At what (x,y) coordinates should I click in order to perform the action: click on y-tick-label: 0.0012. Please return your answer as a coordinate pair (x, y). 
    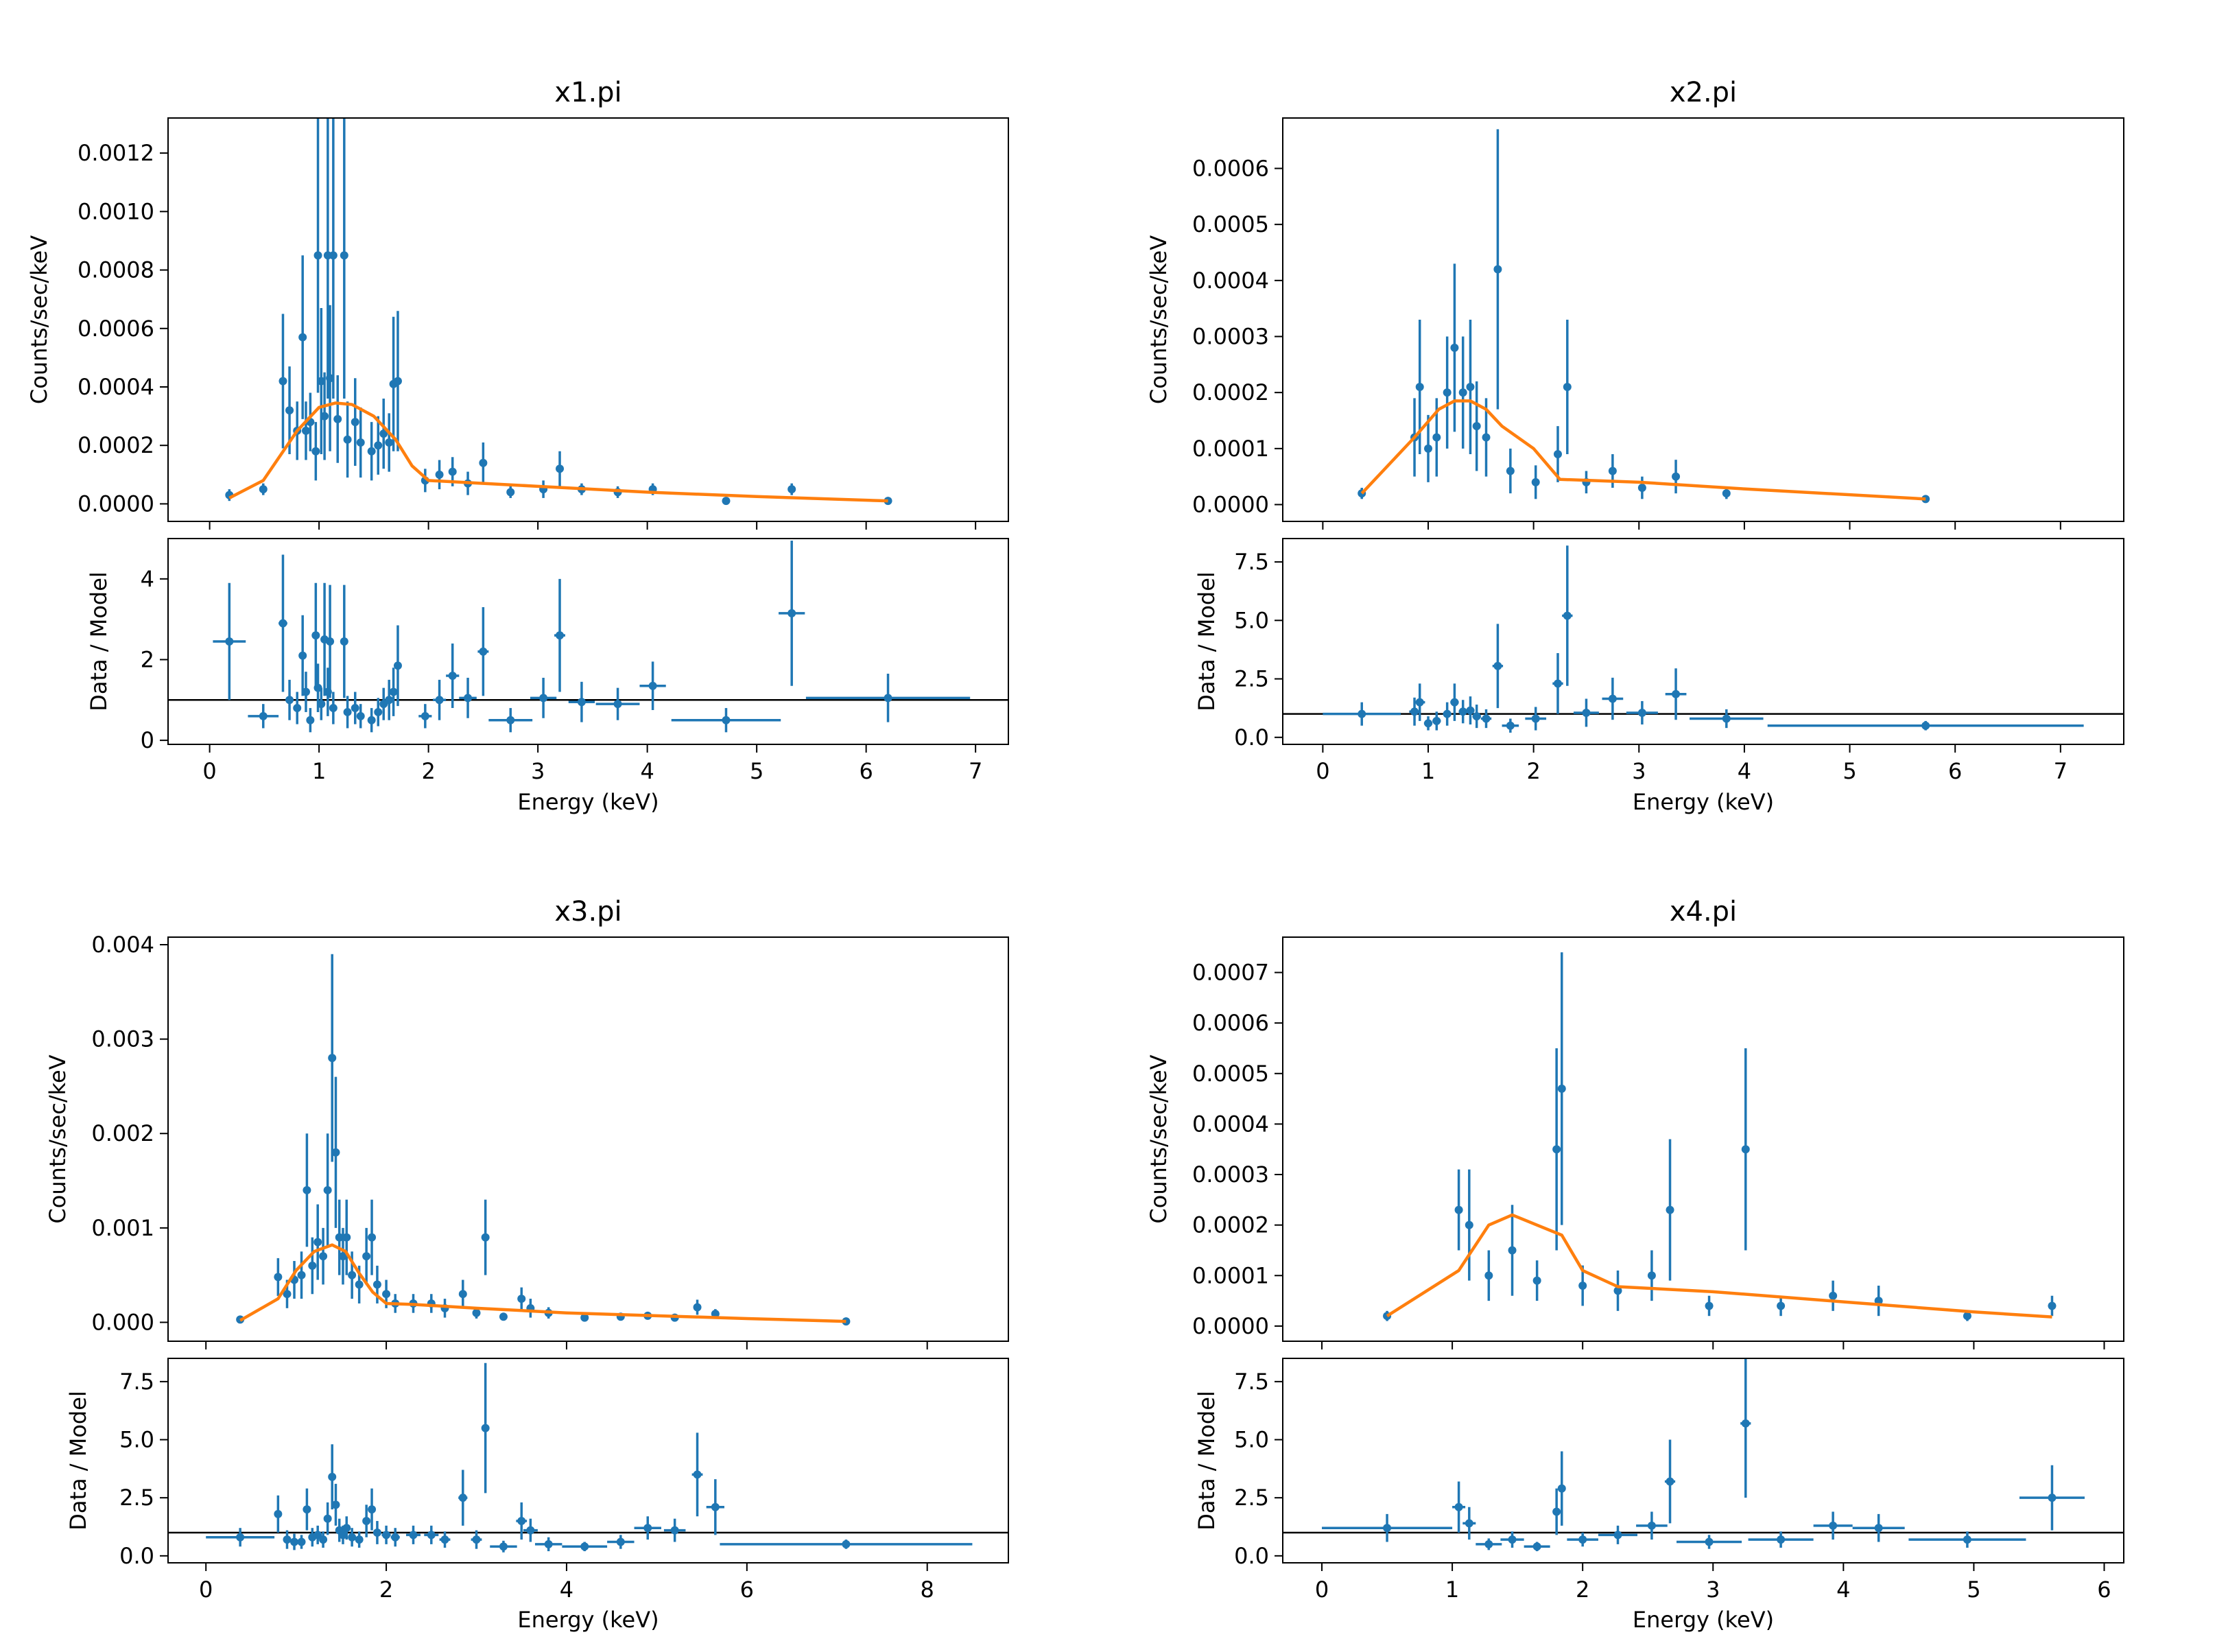
    Looking at the image, I should click on (116, 153).